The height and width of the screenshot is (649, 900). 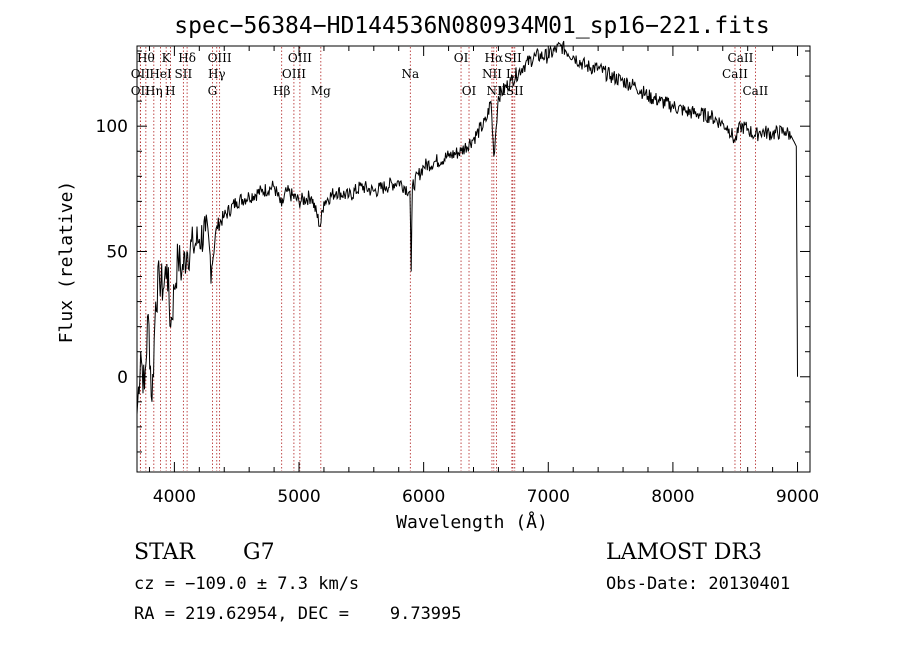 I want to click on line-marker-label: Hη, so click(x=154, y=91).